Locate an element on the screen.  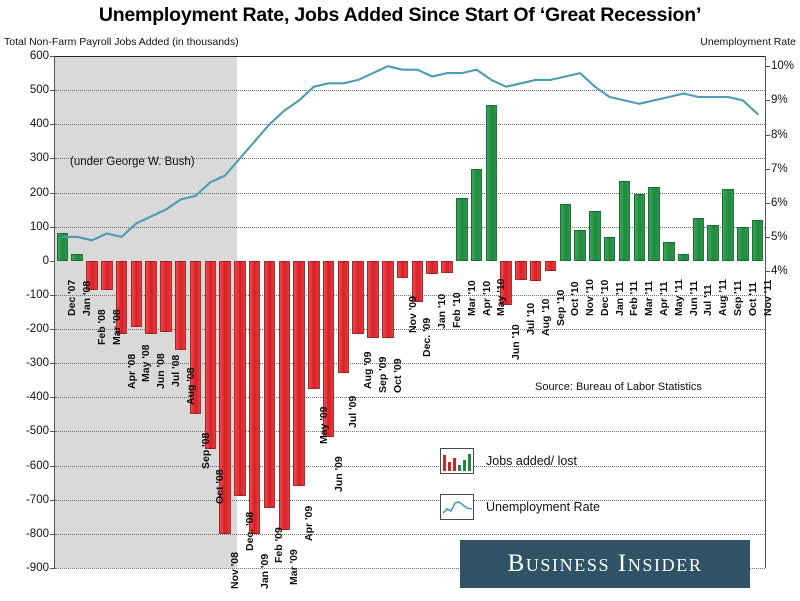
x-tick-label: Apr '10 is located at coordinates (486, 298).